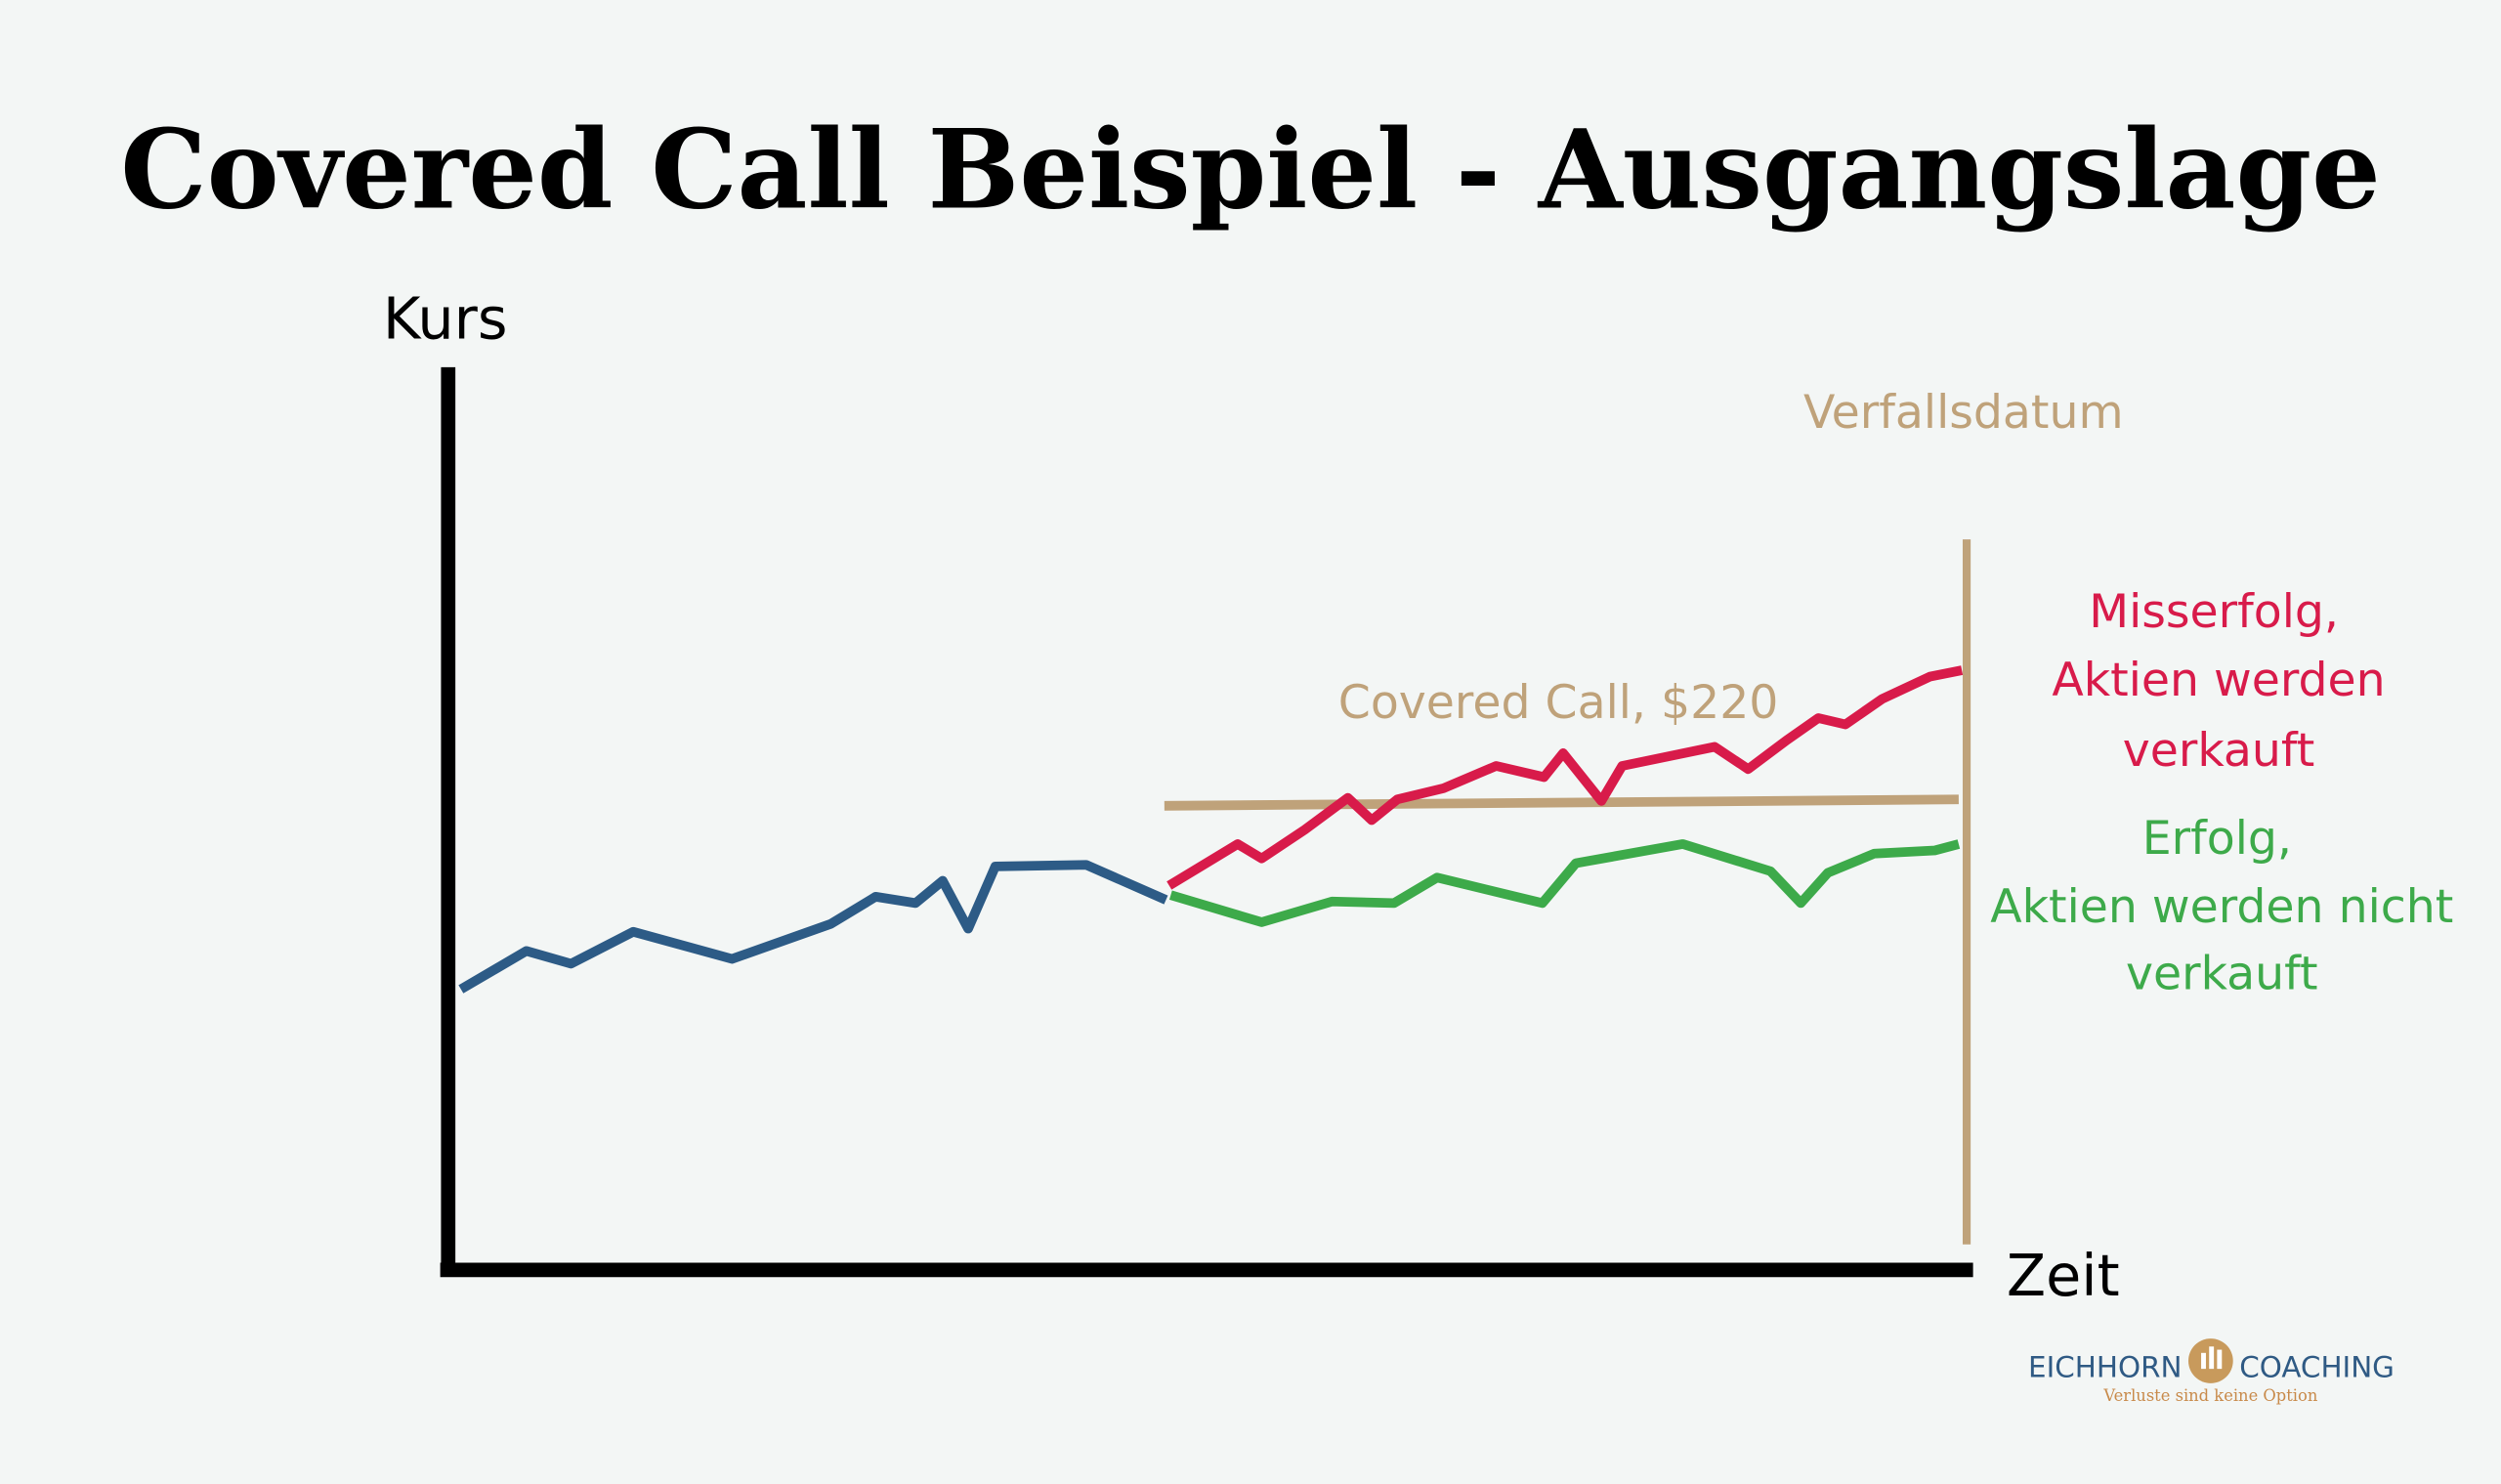 The image size is (2501, 1484). I want to click on success-line: Aktien werden nicht, so click(2221, 907).